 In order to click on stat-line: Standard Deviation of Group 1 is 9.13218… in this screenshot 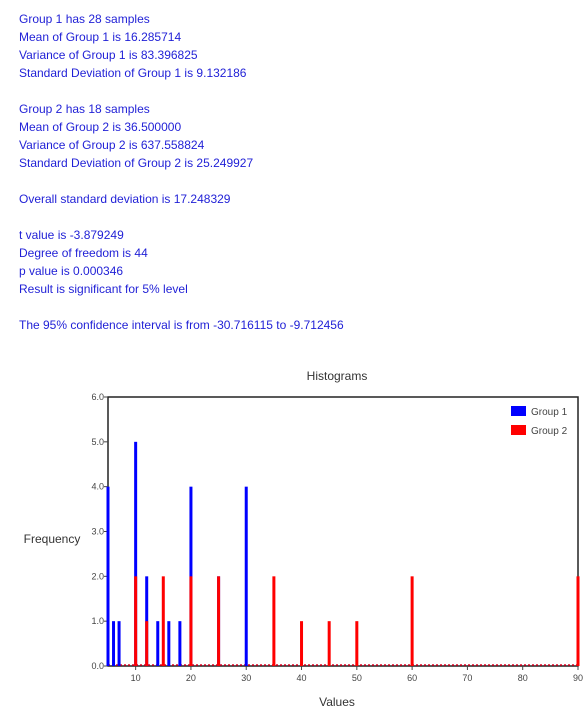, I will do `click(133, 73)`.